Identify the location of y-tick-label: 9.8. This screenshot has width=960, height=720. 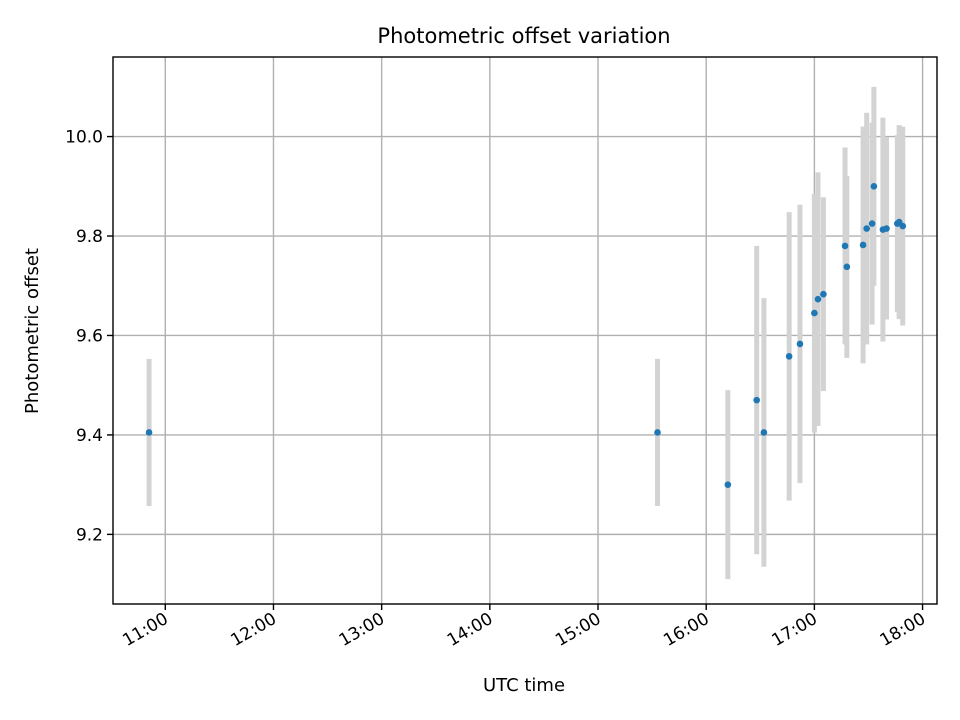
(89, 237).